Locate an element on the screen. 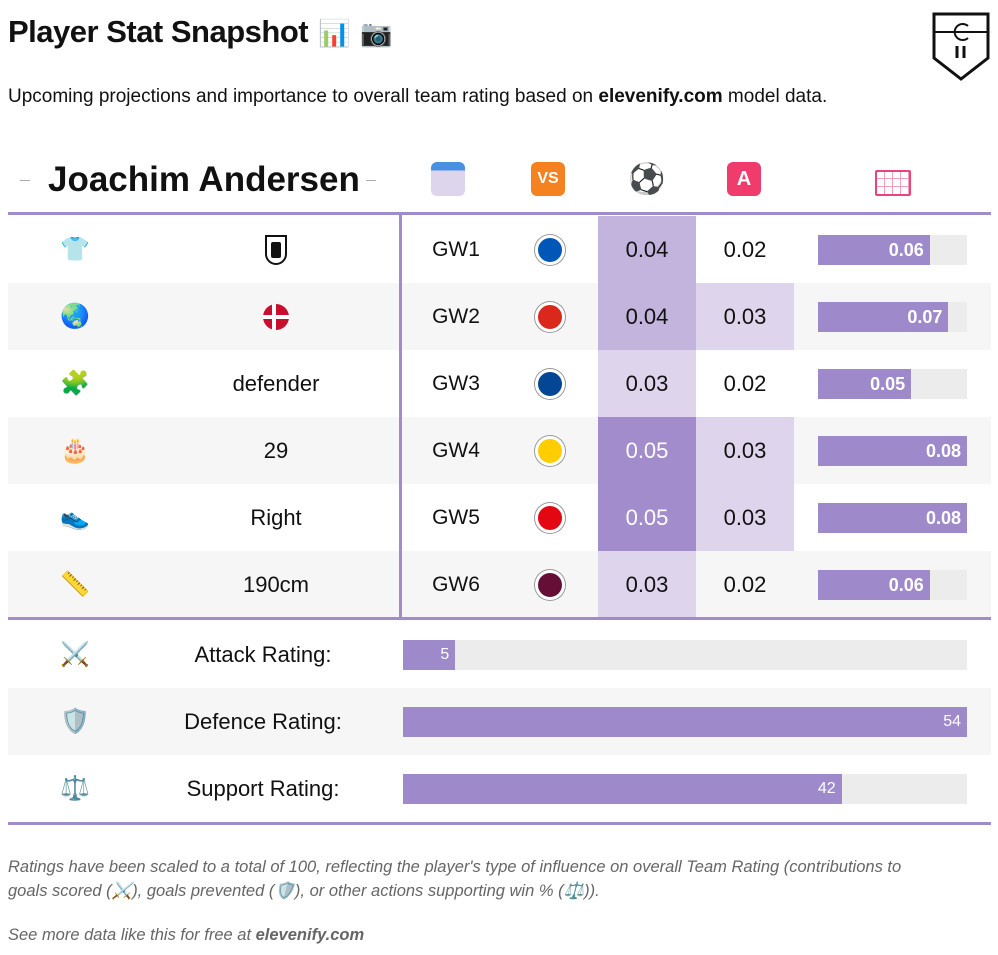 The image size is (998, 955). a-icon-text: A is located at coordinates (744, 178).